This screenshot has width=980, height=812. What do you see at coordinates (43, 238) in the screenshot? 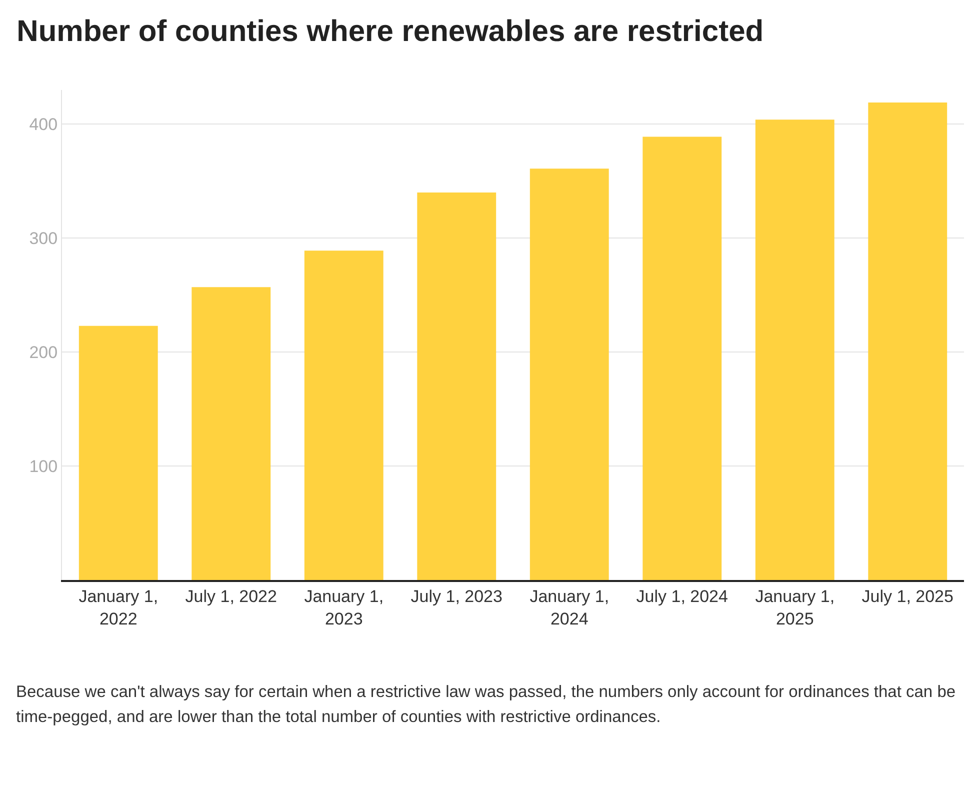
I see `y-tick-label: 300` at bounding box center [43, 238].